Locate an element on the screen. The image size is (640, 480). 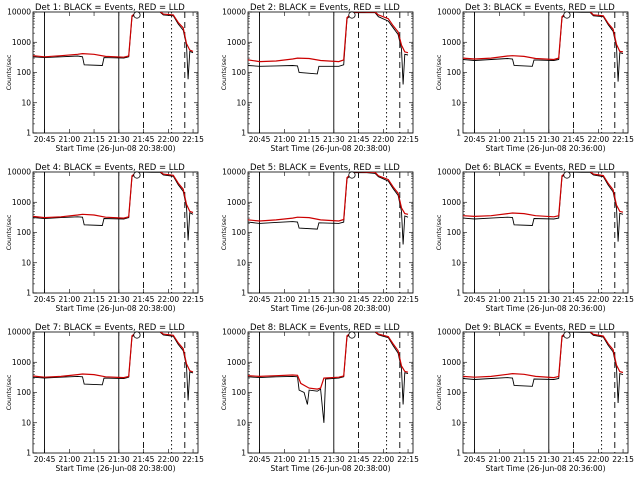
panel-title: Det 4: BLACK = Events, RED = LLD is located at coordinates (110, 168).